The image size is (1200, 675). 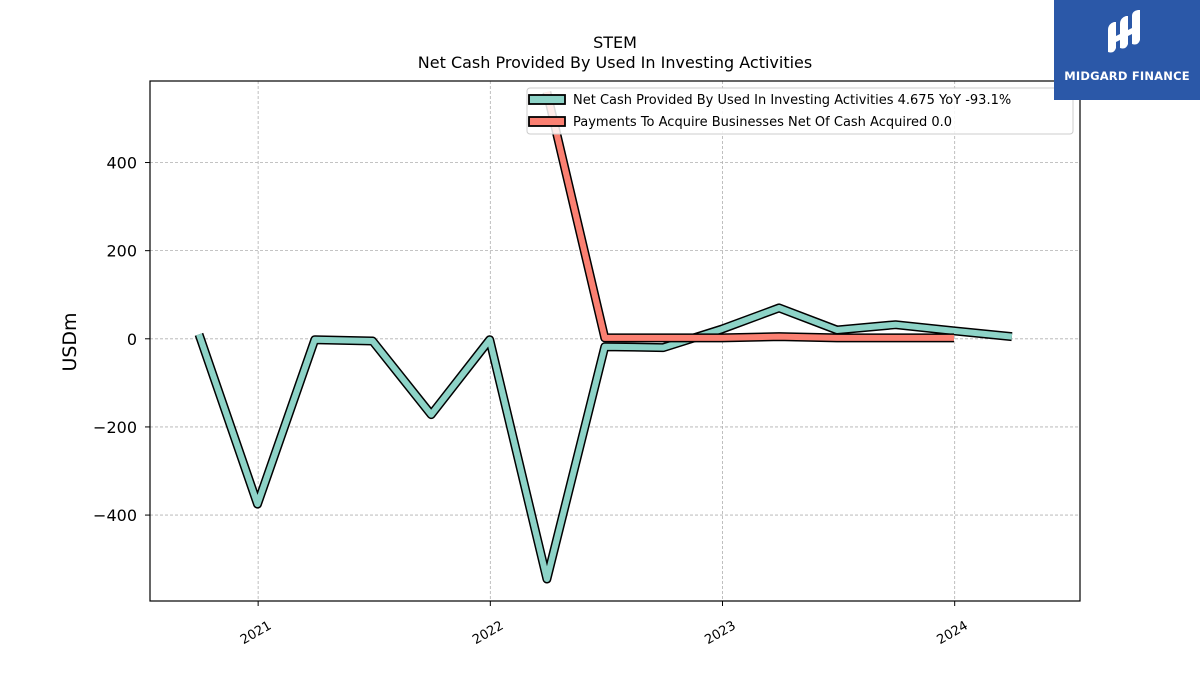 What do you see at coordinates (720, 633) in the screenshot?
I see `x-tick-label: 2023` at bounding box center [720, 633].